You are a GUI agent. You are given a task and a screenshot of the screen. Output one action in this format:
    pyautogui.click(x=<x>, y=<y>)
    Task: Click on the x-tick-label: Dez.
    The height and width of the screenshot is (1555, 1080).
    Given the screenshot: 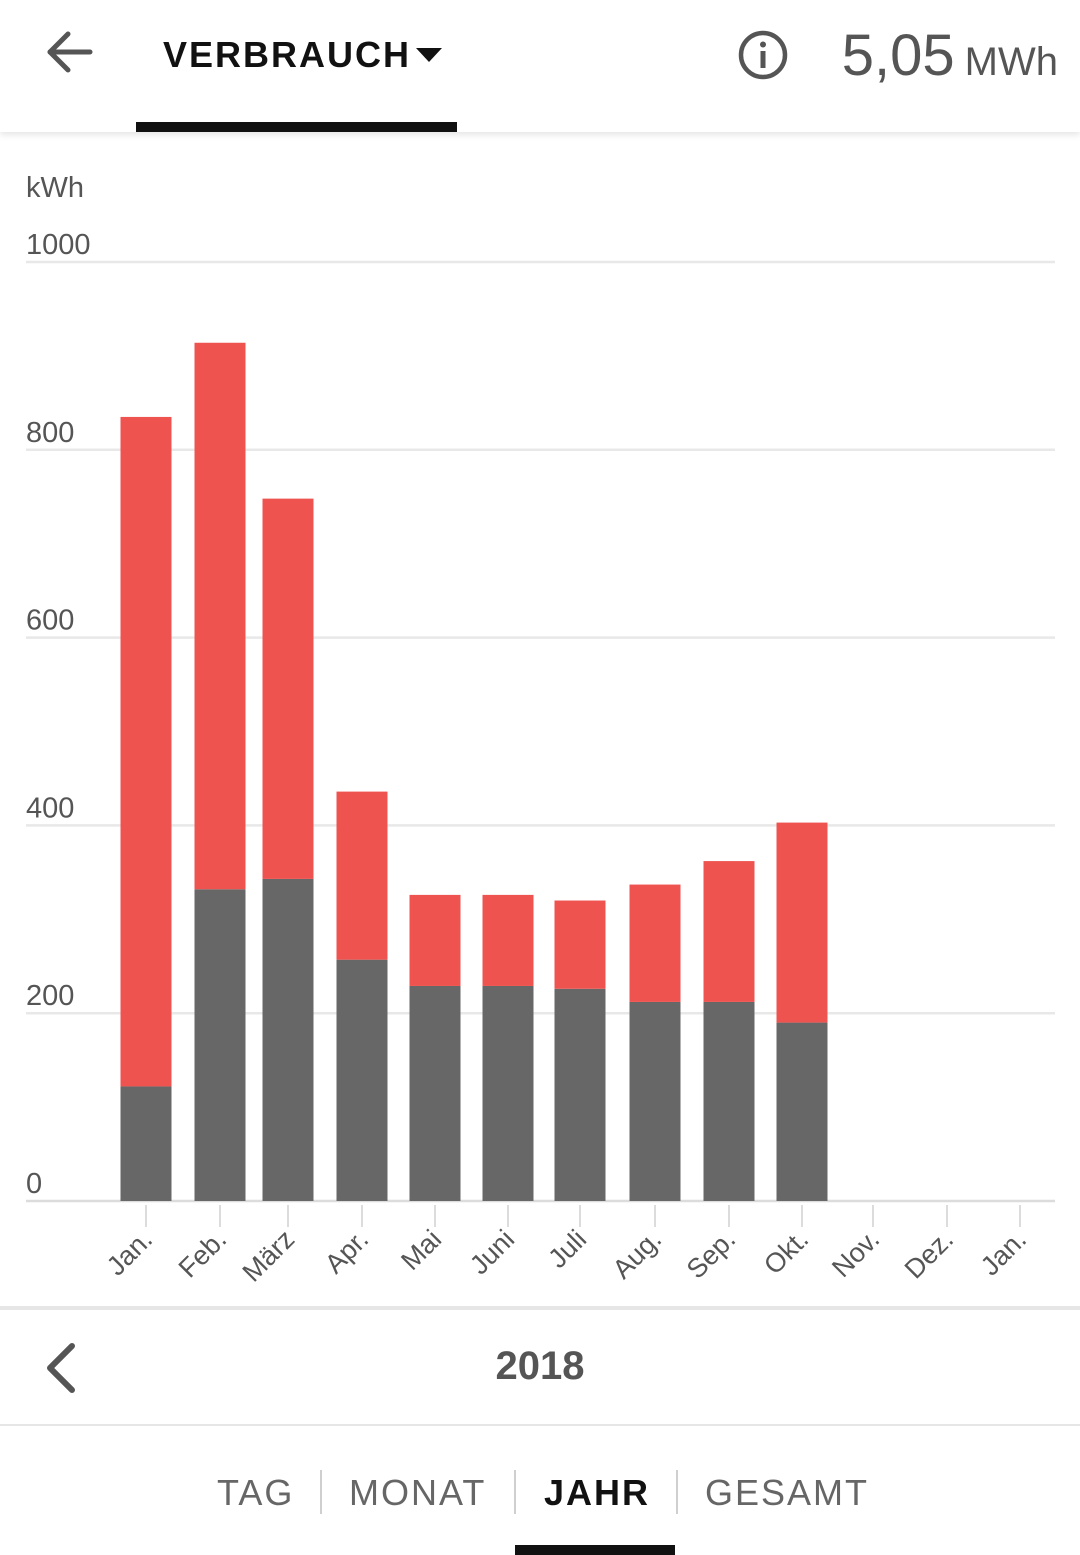 What is the action you would take?
    pyautogui.click(x=929, y=1254)
    